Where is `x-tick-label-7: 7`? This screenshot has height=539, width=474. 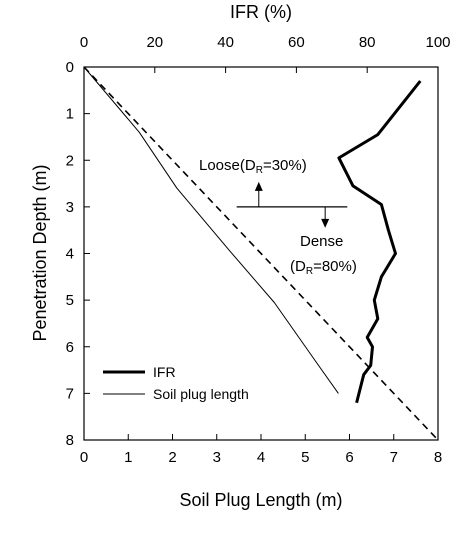 x-tick-label-7: 7 is located at coordinates (394, 457).